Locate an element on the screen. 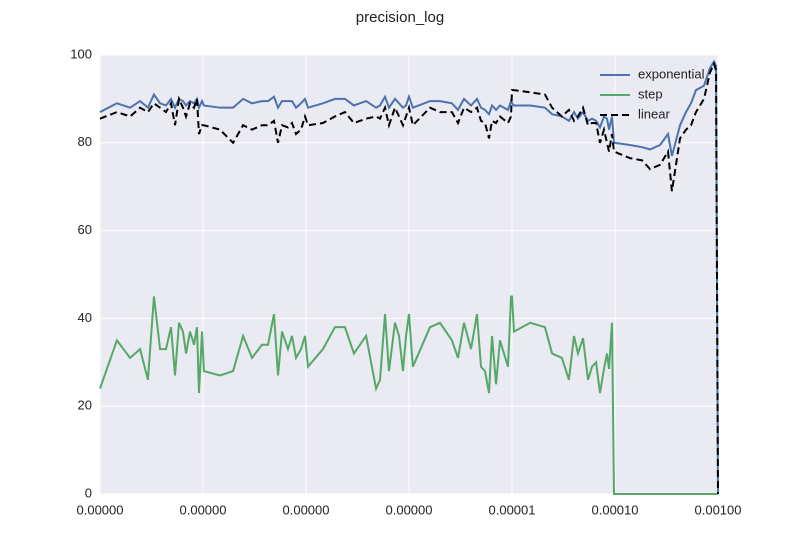  y-tick-label: 40 is located at coordinates (85, 317).